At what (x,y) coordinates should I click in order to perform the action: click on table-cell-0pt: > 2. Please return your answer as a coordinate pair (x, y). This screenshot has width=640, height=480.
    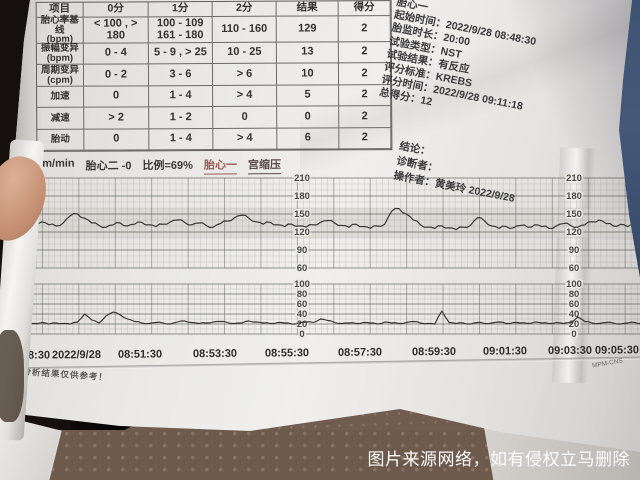
    Looking at the image, I should click on (117, 118).